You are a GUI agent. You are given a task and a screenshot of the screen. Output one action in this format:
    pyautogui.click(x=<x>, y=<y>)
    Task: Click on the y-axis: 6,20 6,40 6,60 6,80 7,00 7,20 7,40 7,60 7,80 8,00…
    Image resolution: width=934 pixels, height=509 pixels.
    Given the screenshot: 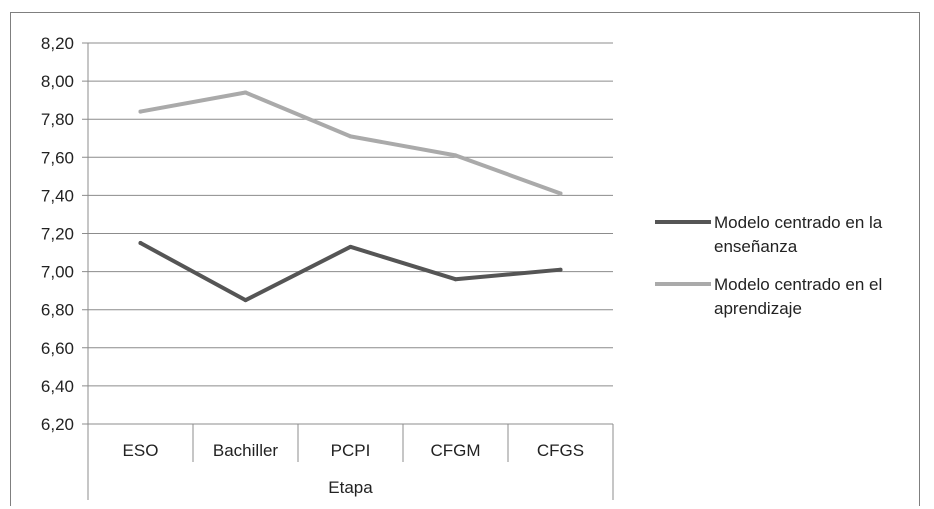 What is the action you would take?
    pyautogui.click(x=65, y=267)
    